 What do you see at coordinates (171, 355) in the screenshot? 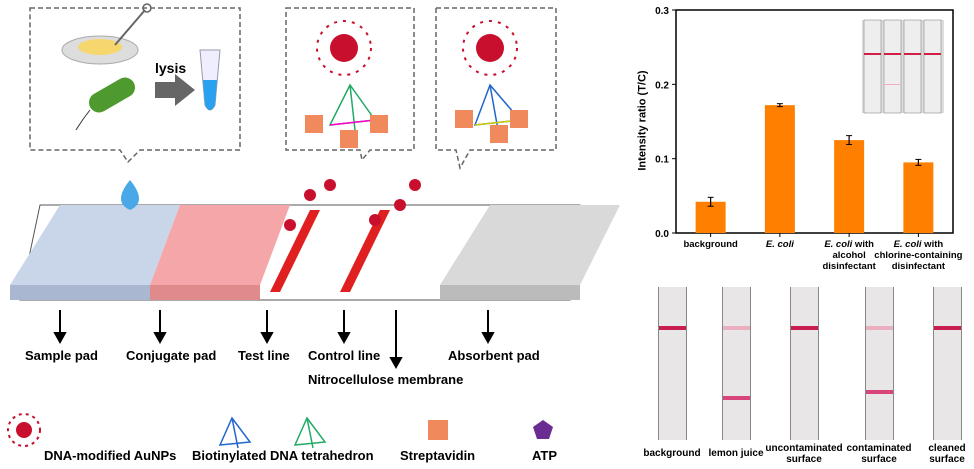
I see `label-conjugate-pad: Conjugate pad` at bounding box center [171, 355].